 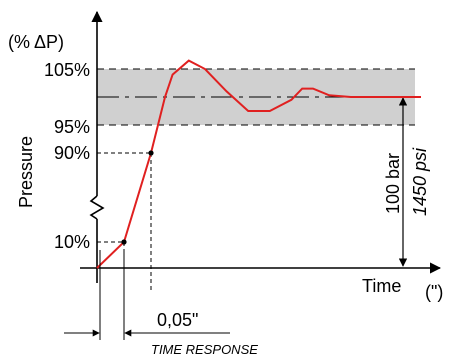 What do you see at coordinates (393, 183) in the screenshot?
I see `range-label: 100 bar` at bounding box center [393, 183].